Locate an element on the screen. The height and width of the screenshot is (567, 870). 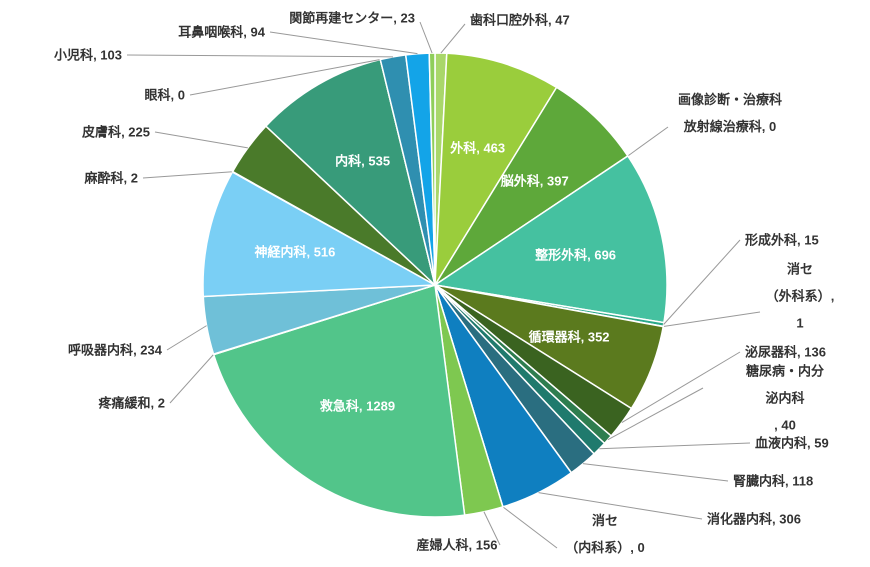
label-name: 産婦人科 is located at coordinates (442, 545).